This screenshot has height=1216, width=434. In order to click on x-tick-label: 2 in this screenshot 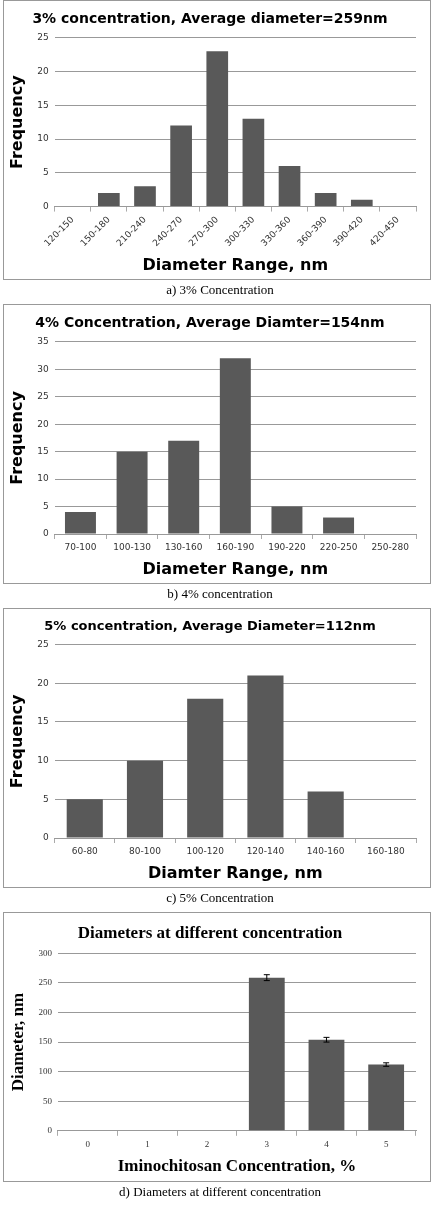, I will do `click(207, 1143)`.